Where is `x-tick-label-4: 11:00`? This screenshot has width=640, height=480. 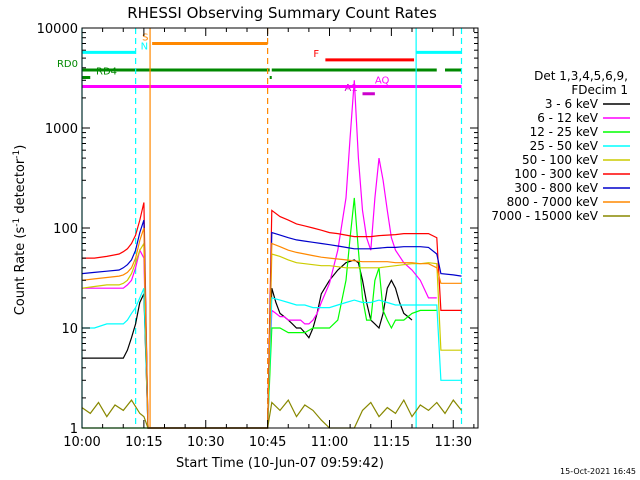 x-tick-label-4: 11:00 is located at coordinates (329, 442).